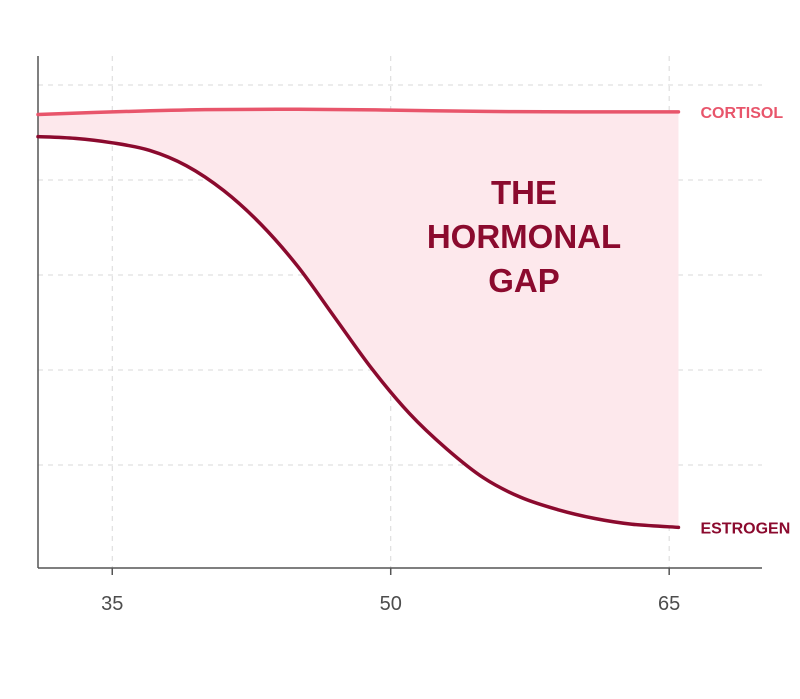 The width and height of the screenshot is (800, 699). What do you see at coordinates (358, 112) in the screenshot?
I see `cortisol-line` at bounding box center [358, 112].